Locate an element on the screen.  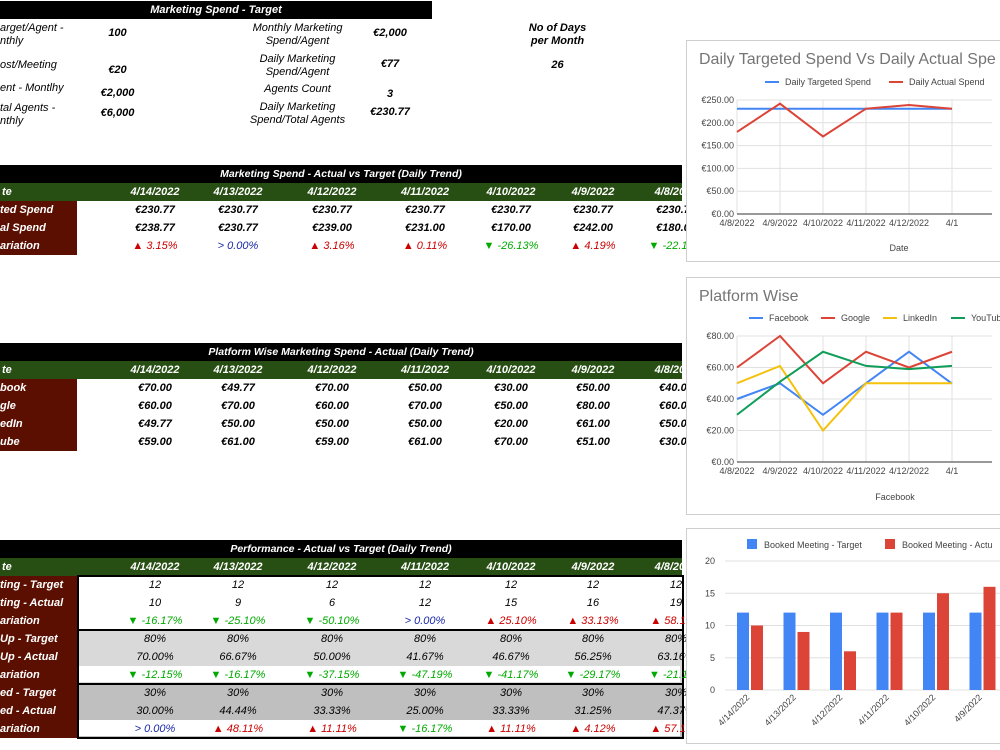
table-cell: 56.25% is located at coordinates (593, 657).